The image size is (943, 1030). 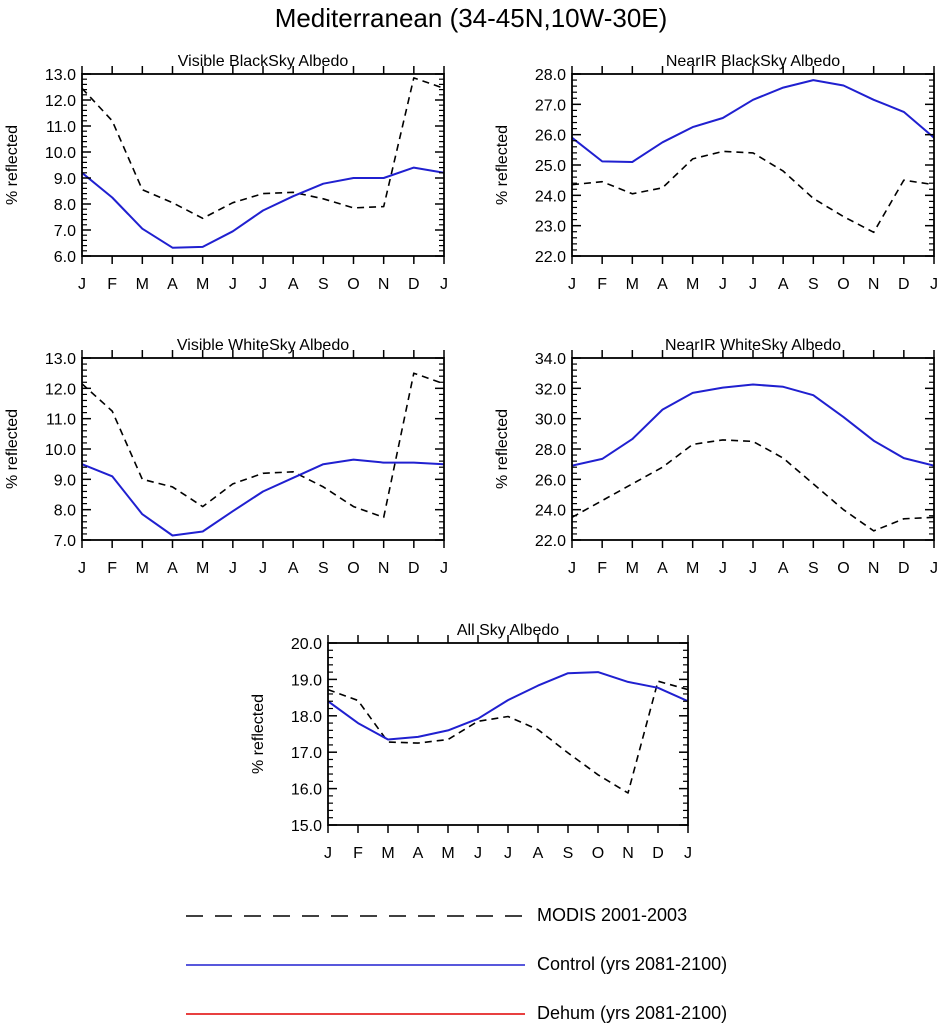 I want to click on legend-label: MODIS 2001-2003, so click(x=612, y=915).